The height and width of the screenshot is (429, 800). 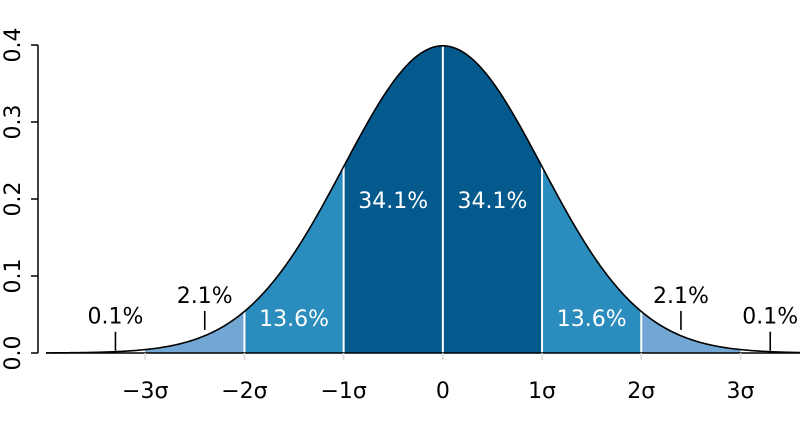 I want to click on y-tick-label-1: 0.1, so click(x=13, y=276).